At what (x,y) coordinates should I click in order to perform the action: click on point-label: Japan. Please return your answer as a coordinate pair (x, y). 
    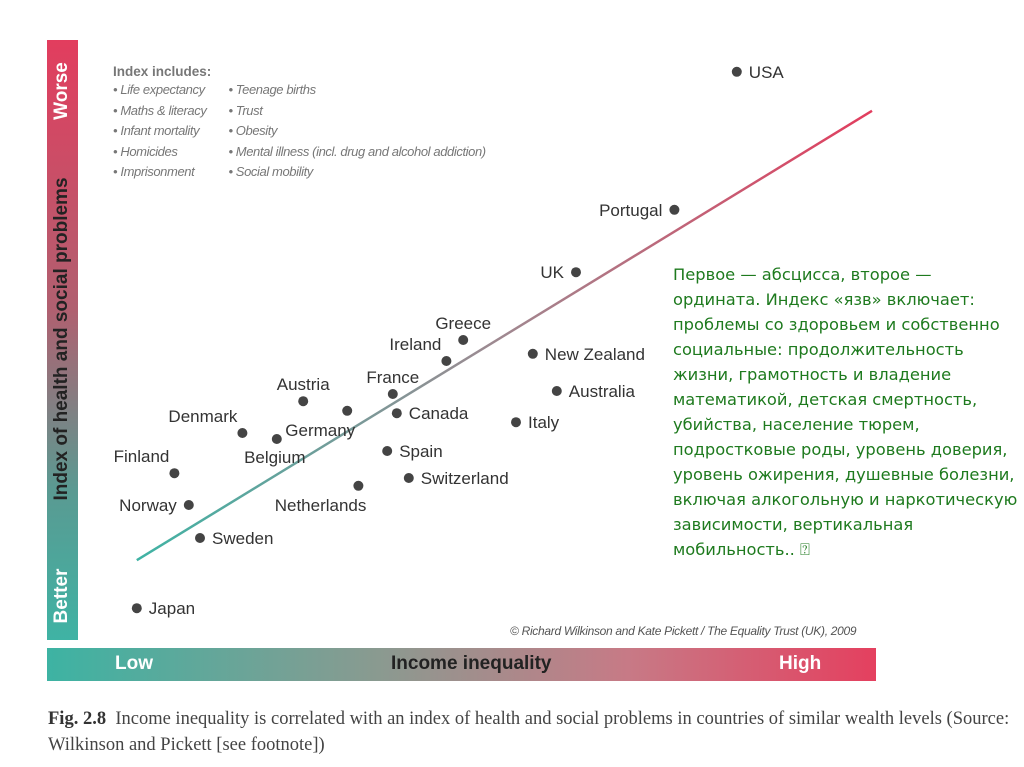
    Looking at the image, I should click on (172, 608).